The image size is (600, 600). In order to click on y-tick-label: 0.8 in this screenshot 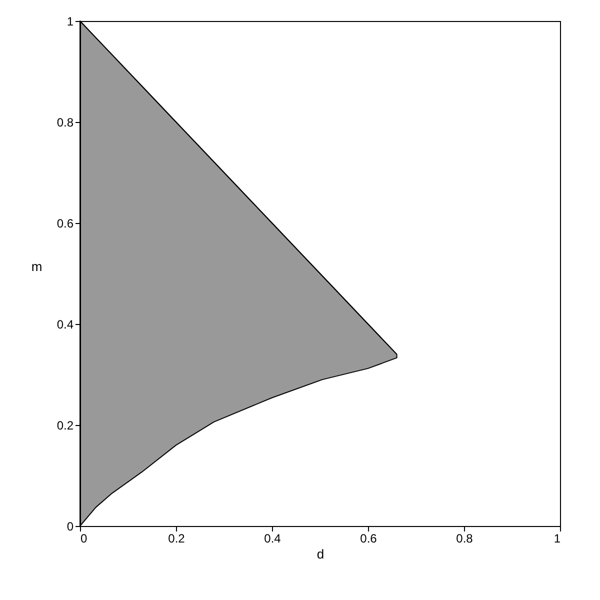, I will do `click(65, 123)`.